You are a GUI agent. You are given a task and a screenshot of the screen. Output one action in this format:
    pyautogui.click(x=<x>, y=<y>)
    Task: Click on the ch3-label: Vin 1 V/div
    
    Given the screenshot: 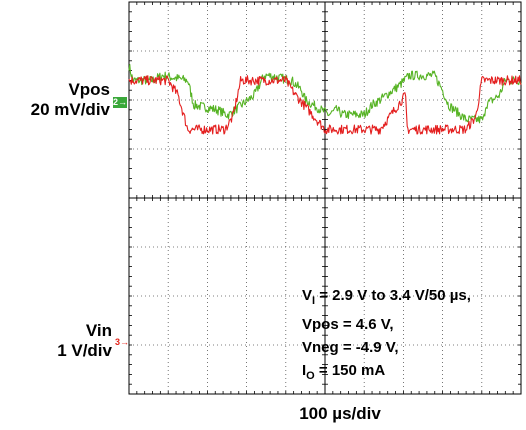 What is the action you would take?
    pyautogui.click(x=56, y=341)
    